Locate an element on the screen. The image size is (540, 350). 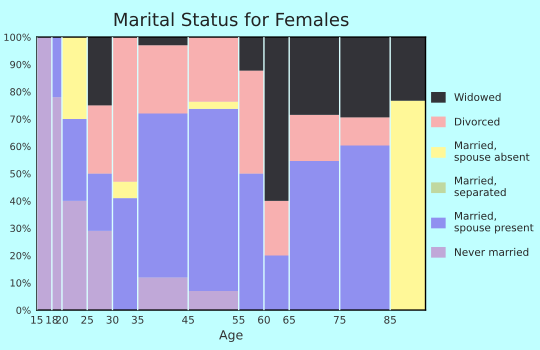
x-tick-label: 45 is located at coordinates (188, 320).